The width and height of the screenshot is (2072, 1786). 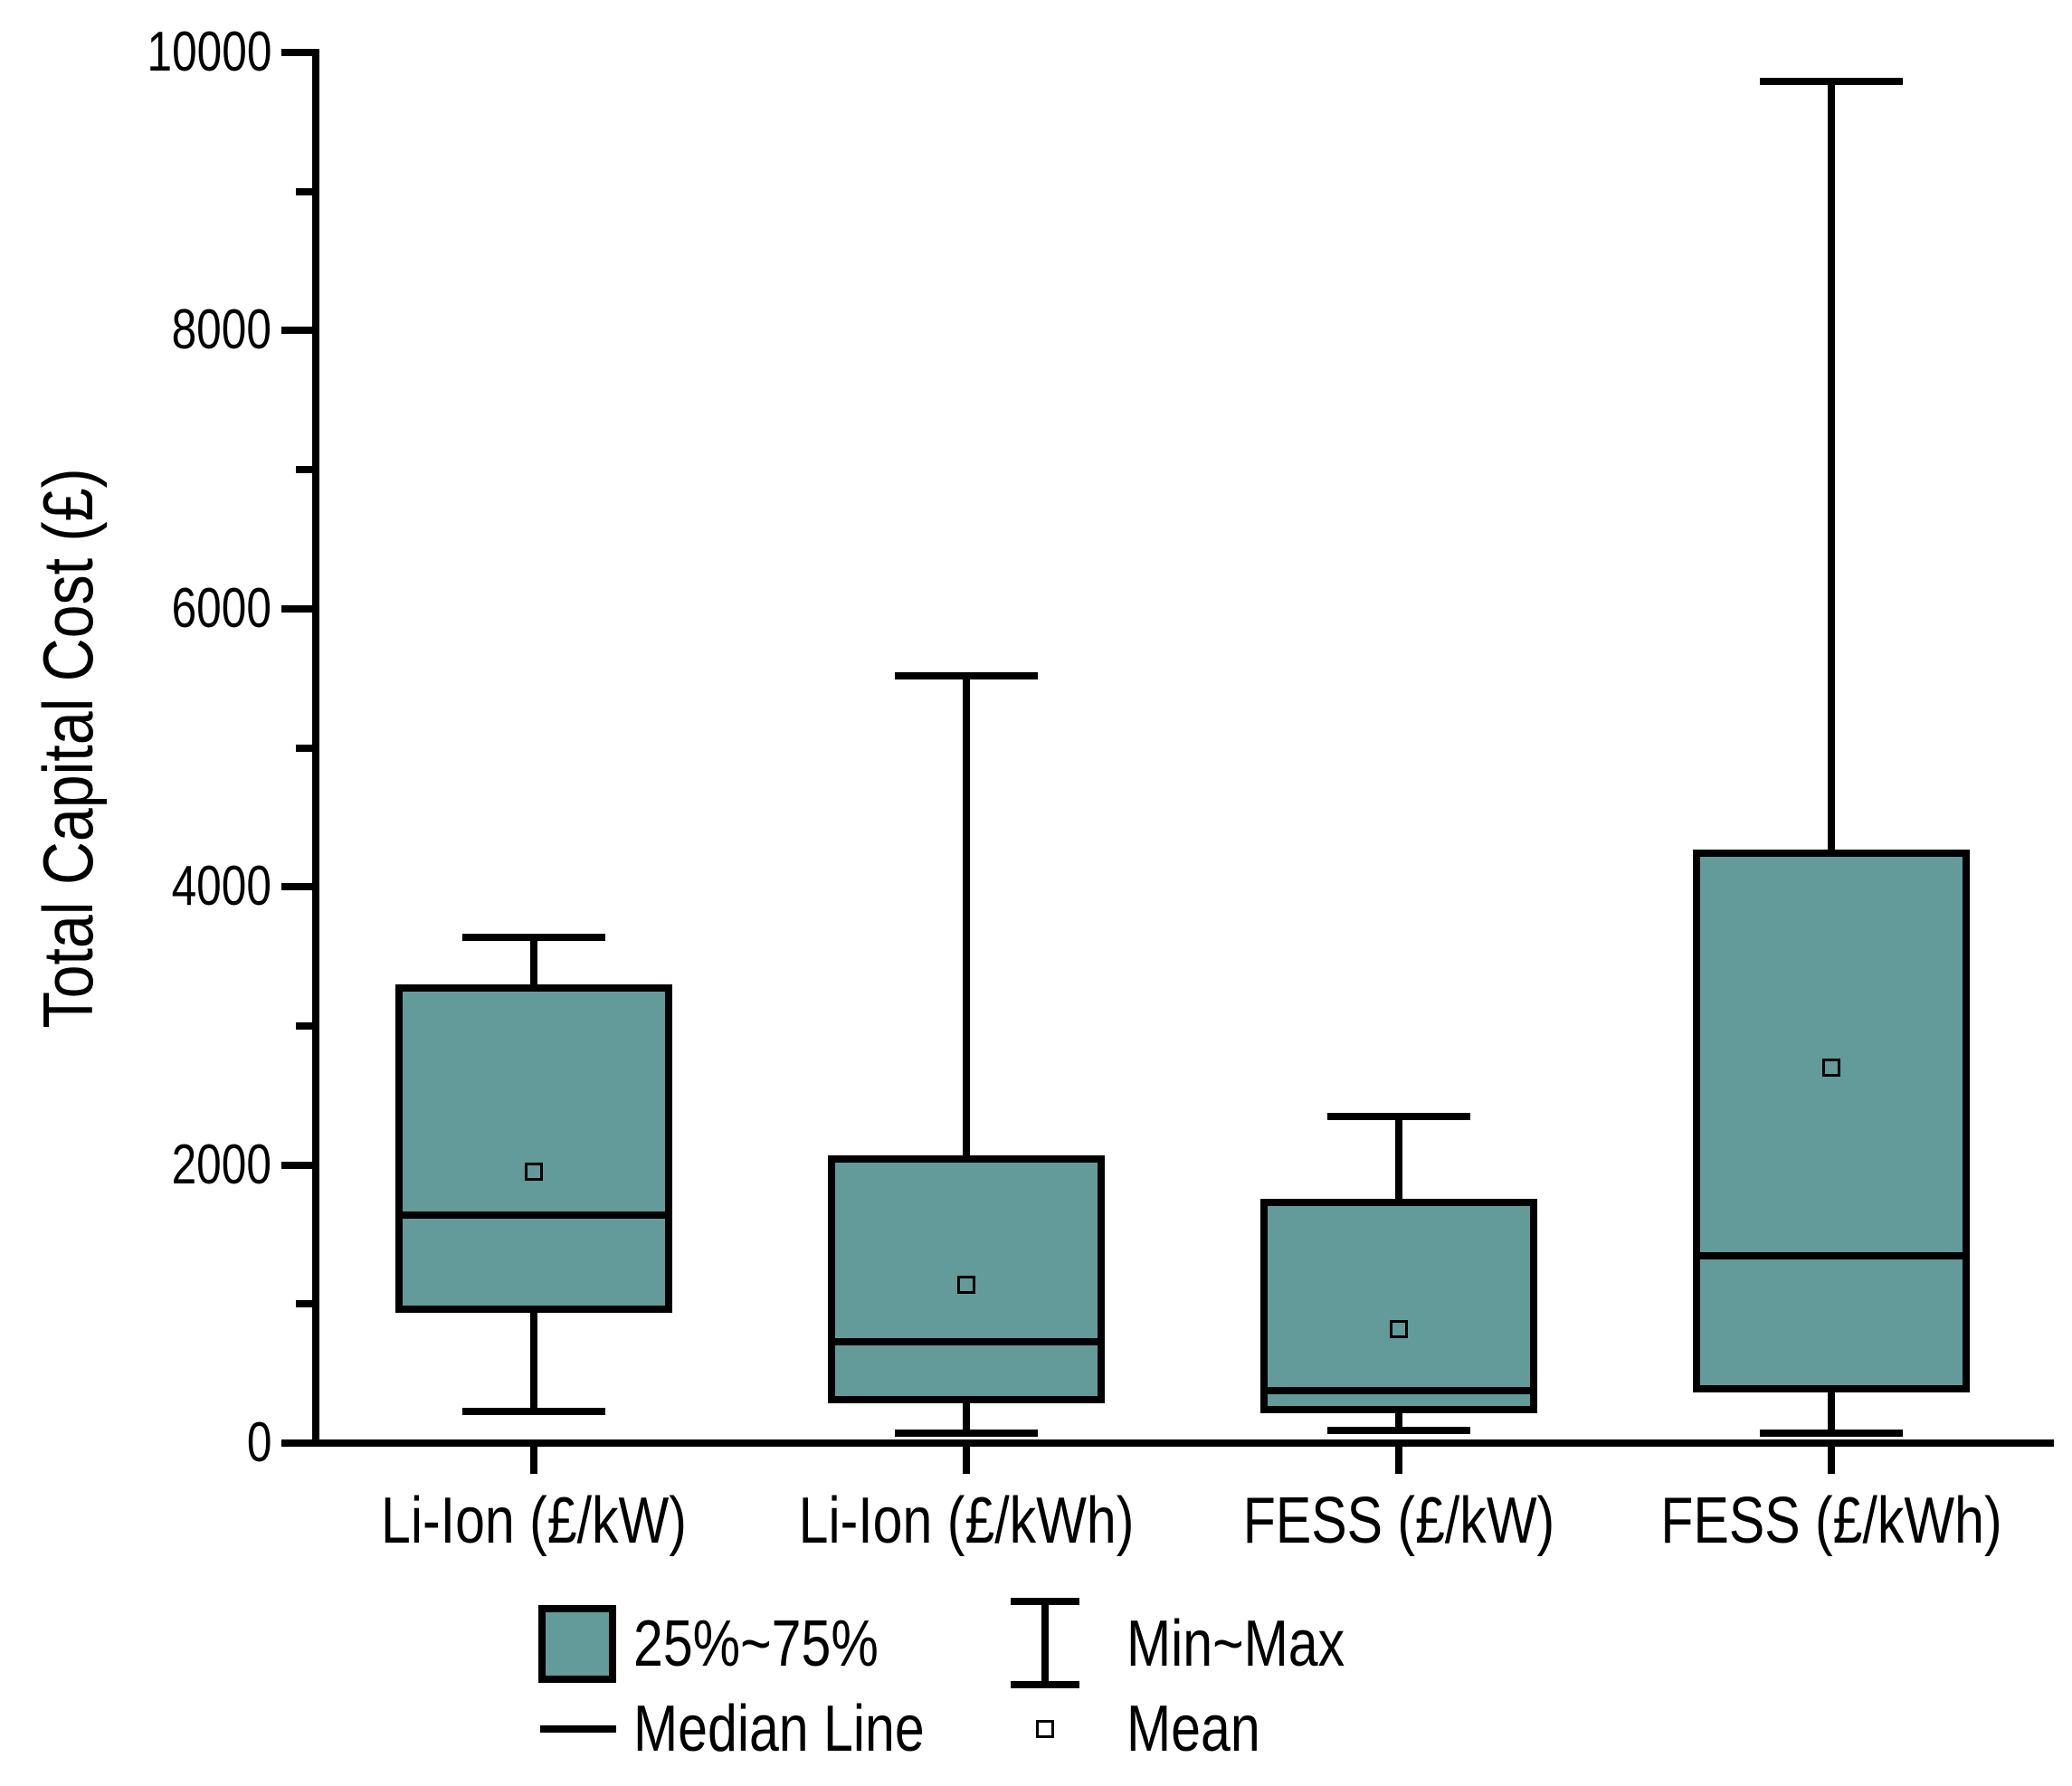 I want to click on legend-label-minmax: Min~Max, so click(x=1235, y=1644).